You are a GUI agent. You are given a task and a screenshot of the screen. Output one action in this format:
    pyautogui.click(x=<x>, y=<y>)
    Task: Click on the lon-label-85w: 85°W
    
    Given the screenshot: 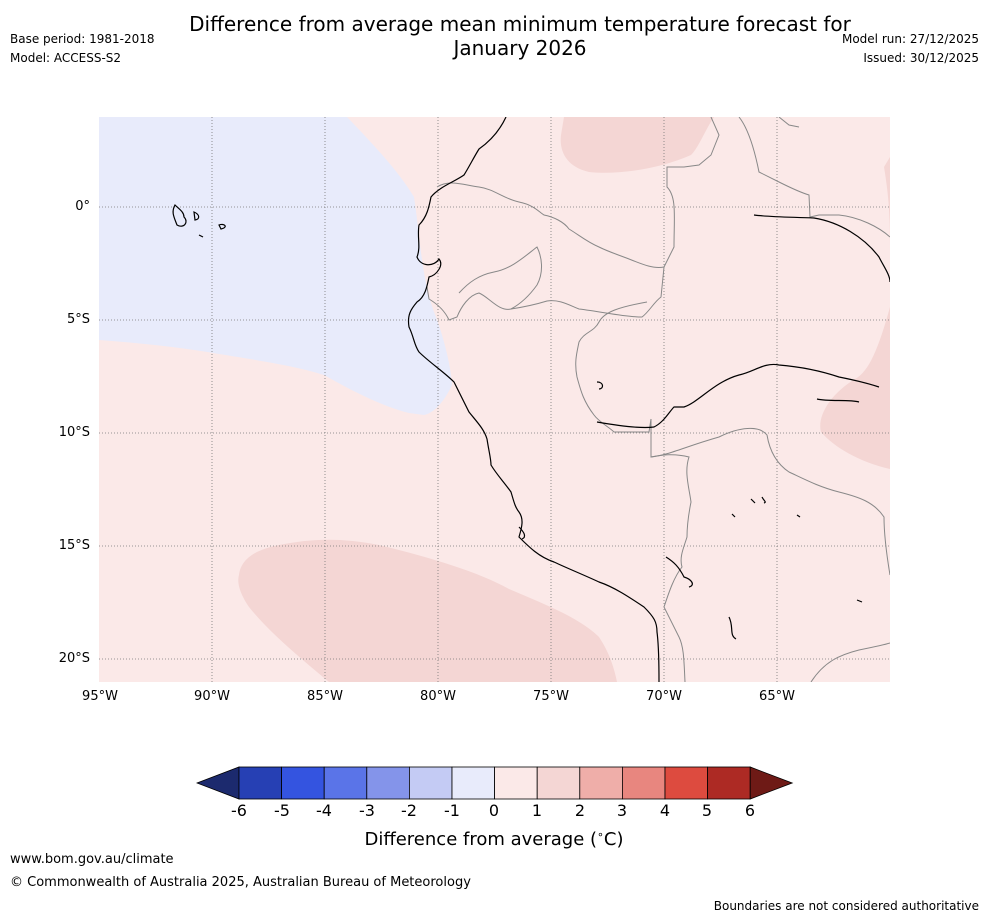 What is the action you would take?
    pyautogui.click(x=325, y=696)
    